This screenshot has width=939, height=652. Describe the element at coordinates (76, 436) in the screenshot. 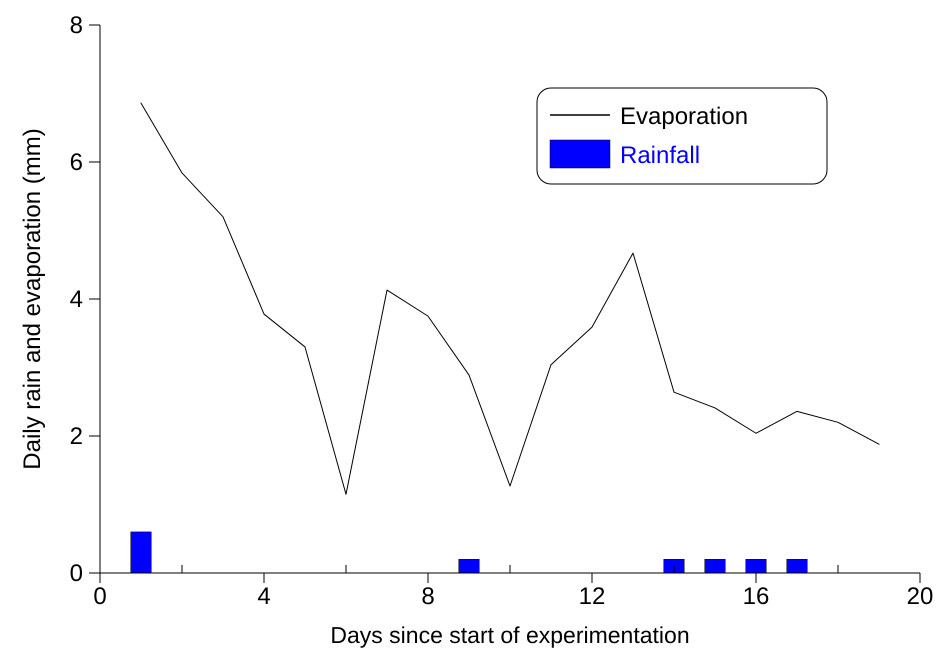

I see `y-tick-label: 2` at that location.